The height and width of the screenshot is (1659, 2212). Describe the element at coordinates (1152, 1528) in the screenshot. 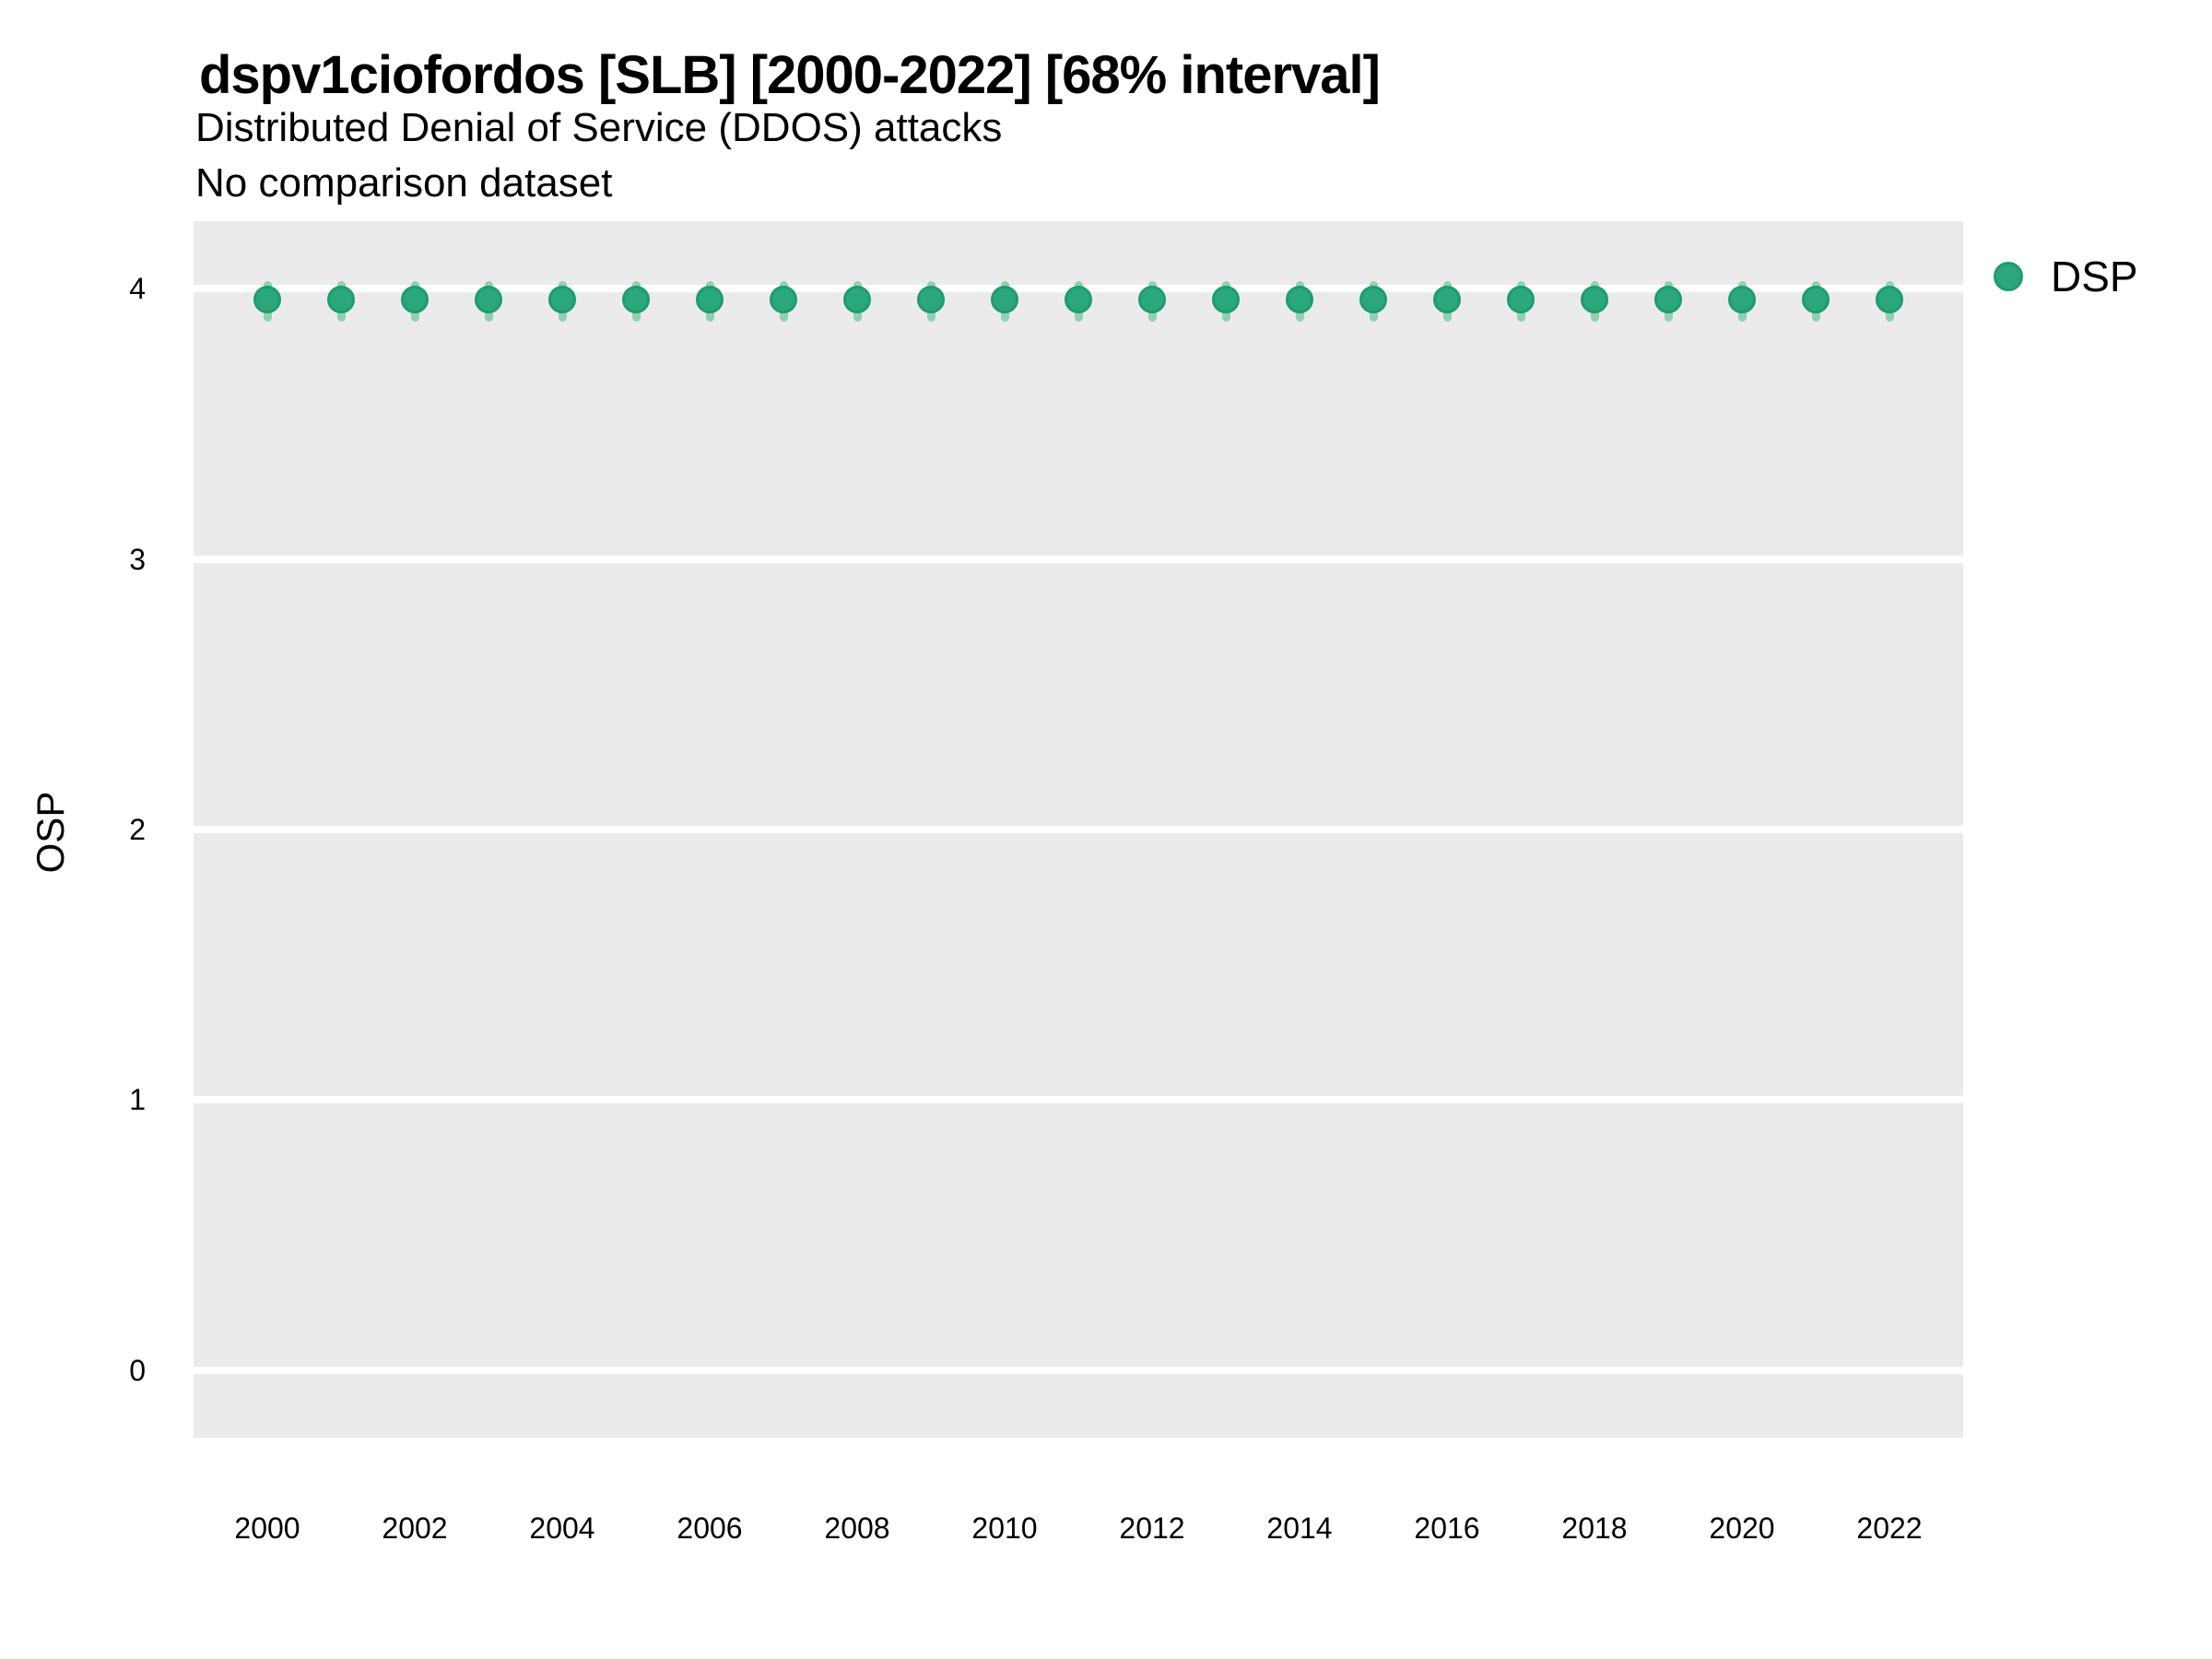

I see `x-tick-label: 2012` at that location.